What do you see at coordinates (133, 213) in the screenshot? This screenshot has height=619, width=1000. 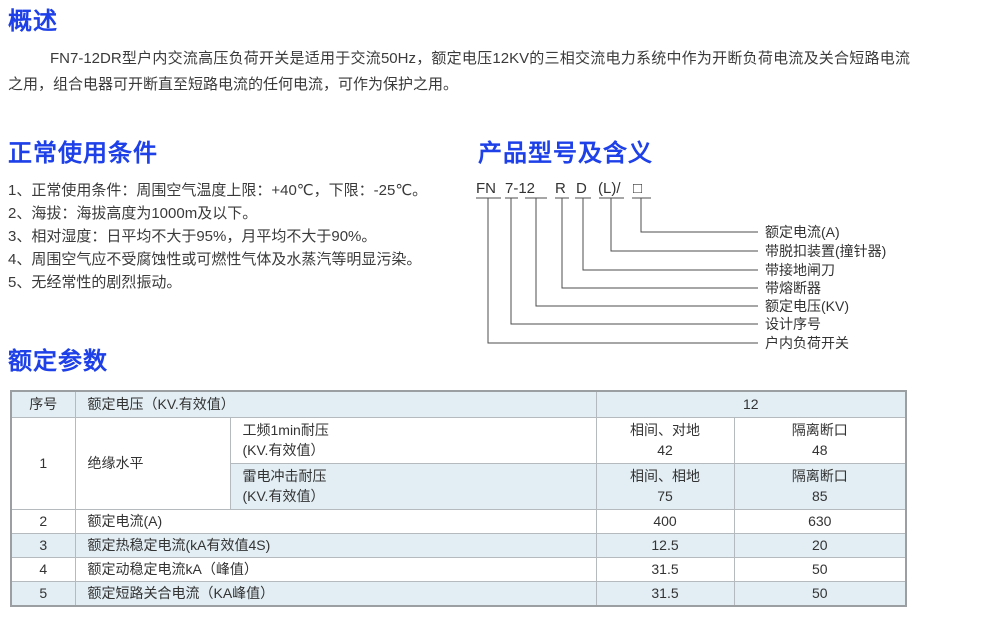 I see `condition-item: 2、海拔：海拔高度为1000m及以下。` at bounding box center [133, 213].